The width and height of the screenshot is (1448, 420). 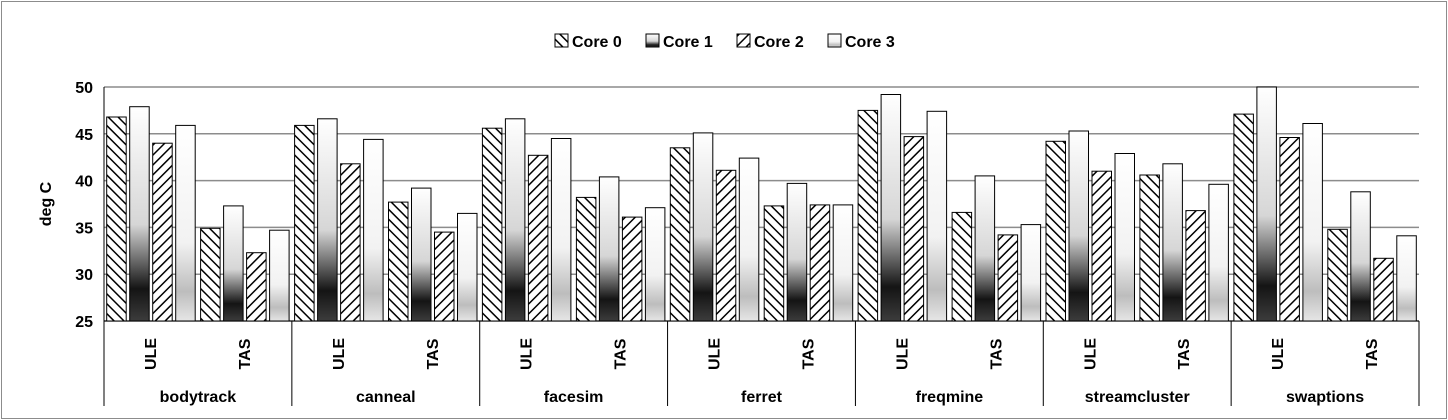 What do you see at coordinates (84, 205) in the screenshot?
I see `y-axis-ticks: 25 30 35 40 45 50` at bounding box center [84, 205].